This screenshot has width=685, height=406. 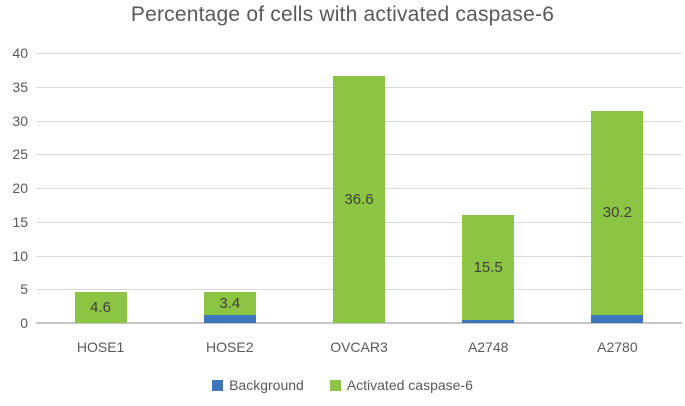 What do you see at coordinates (20, 188) in the screenshot?
I see `y-tick-label-20: 20` at bounding box center [20, 188].